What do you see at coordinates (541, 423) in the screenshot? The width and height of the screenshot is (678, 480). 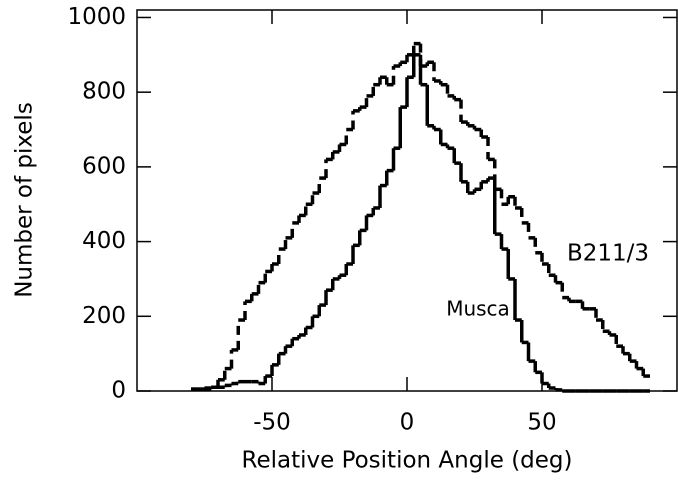 I see `x-tick-label: 50` at bounding box center [541, 423].